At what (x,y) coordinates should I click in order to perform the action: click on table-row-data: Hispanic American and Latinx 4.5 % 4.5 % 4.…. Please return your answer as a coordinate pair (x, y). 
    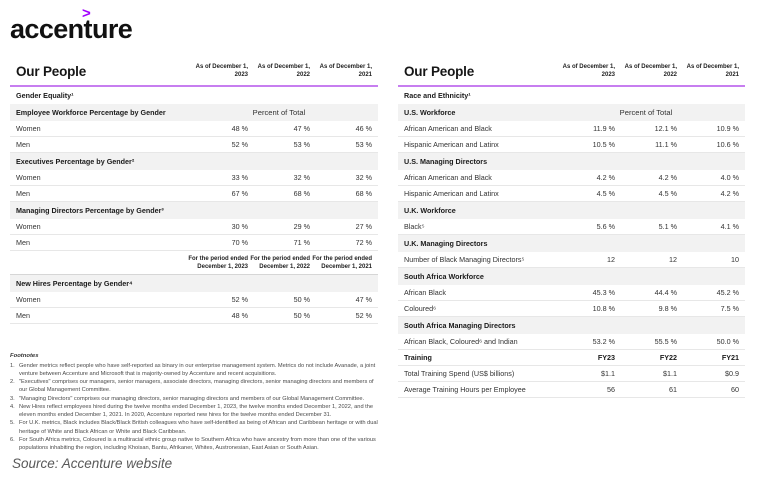
    Looking at the image, I should click on (571, 194).